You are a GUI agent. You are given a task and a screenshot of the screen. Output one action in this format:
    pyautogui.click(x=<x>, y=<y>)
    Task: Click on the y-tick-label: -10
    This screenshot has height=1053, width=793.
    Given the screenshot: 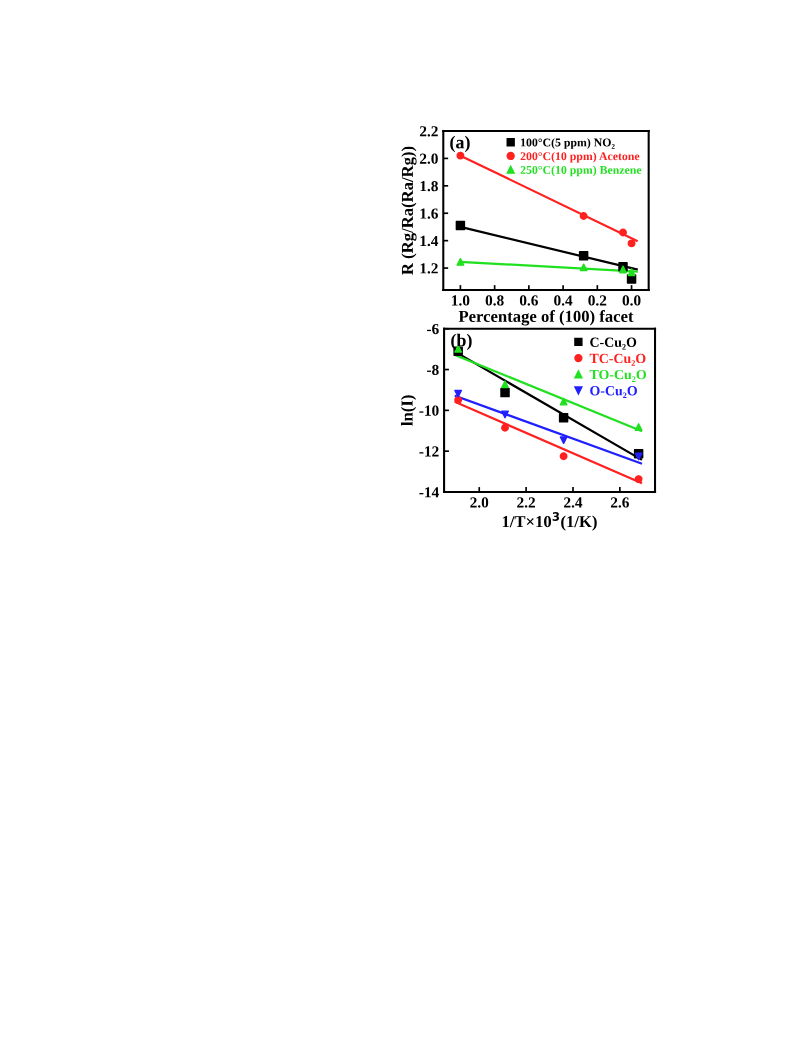 What is the action you would take?
    pyautogui.click(x=429, y=410)
    